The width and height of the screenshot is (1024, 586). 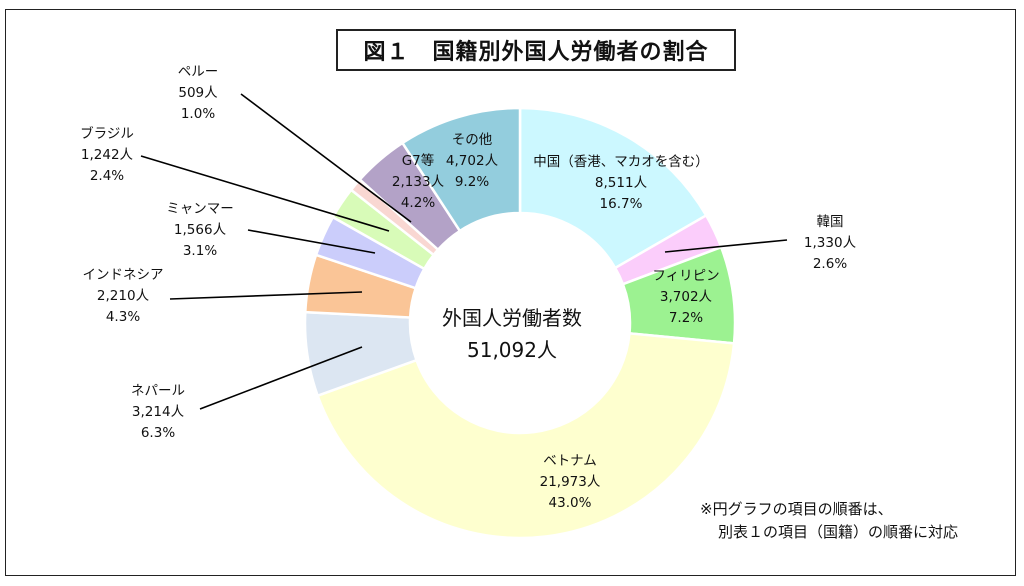 I want to click on slice-label-0: 中国（香港、マカオを含む） 8,511人 16.7%, so click(x=621, y=183).